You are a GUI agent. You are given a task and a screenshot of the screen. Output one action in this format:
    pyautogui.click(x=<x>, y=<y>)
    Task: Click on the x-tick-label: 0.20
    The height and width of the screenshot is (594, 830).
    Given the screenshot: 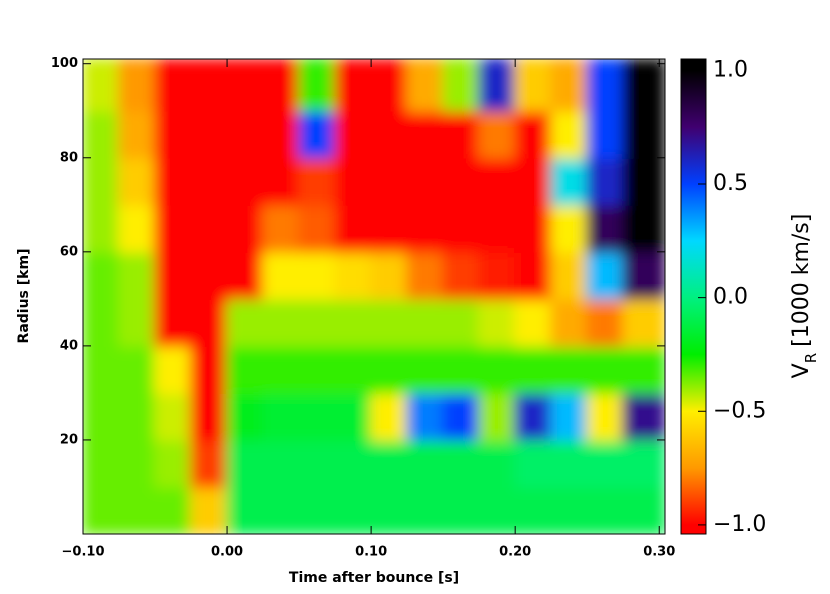 What is the action you would take?
    pyautogui.click(x=515, y=552)
    